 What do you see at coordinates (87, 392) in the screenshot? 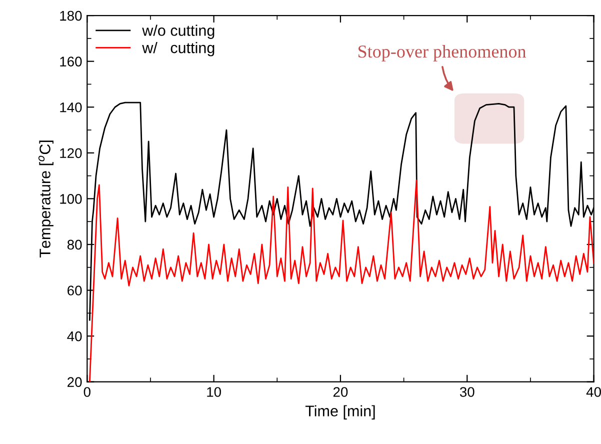
I see `x-tick-label: 0` at bounding box center [87, 392].